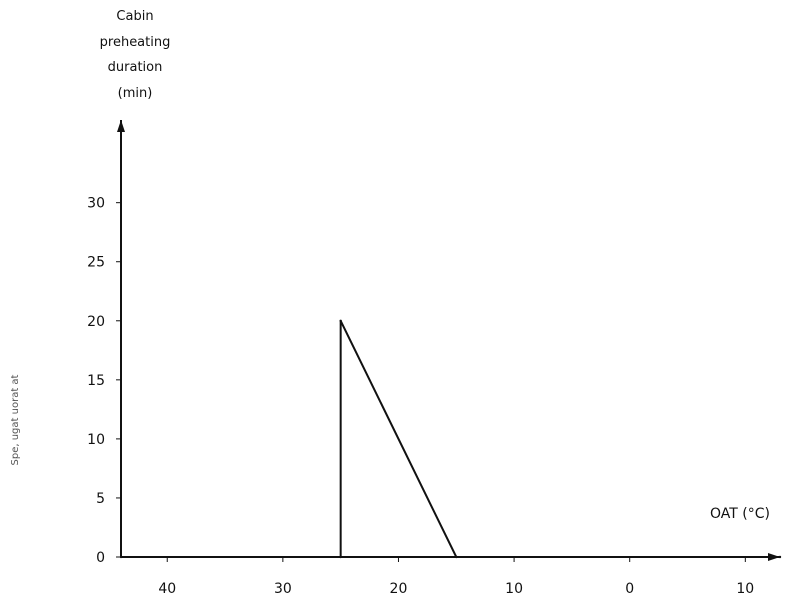  Describe the element at coordinates (96, 322) in the screenshot. I see `y-tick-label: 20` at that location.